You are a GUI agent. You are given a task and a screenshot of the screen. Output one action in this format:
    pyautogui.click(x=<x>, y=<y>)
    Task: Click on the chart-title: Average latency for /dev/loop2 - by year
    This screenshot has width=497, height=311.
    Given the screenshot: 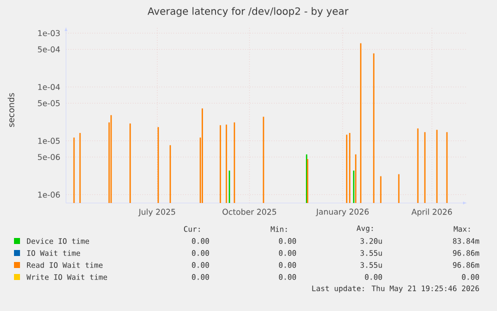 What is the action you would take?
    pyautogui.click(x=248, y=12)
    